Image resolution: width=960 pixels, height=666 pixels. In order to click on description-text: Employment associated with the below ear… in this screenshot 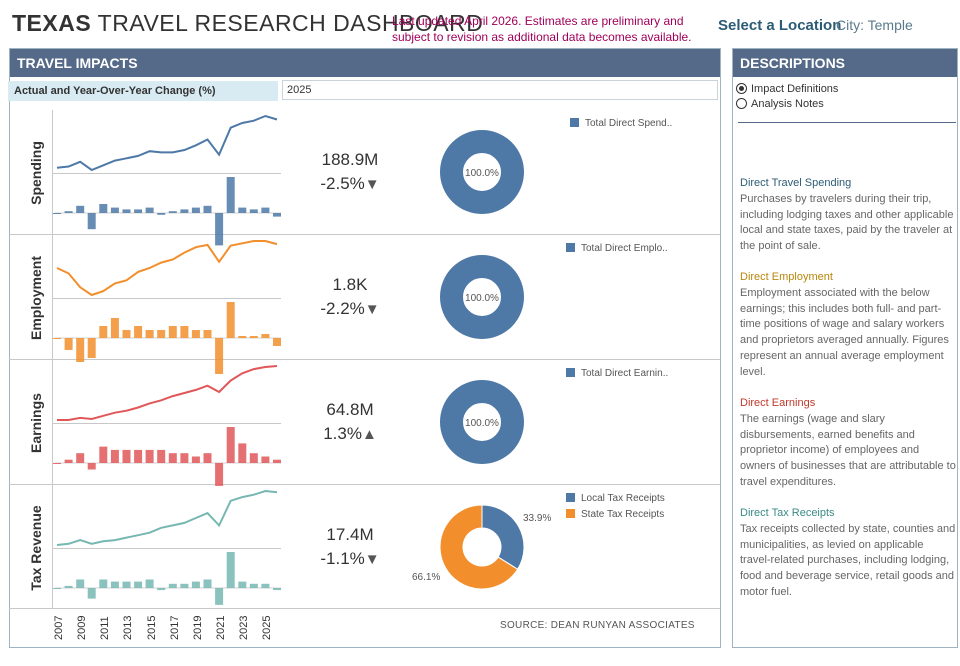, I will do `click(844, 332)`.